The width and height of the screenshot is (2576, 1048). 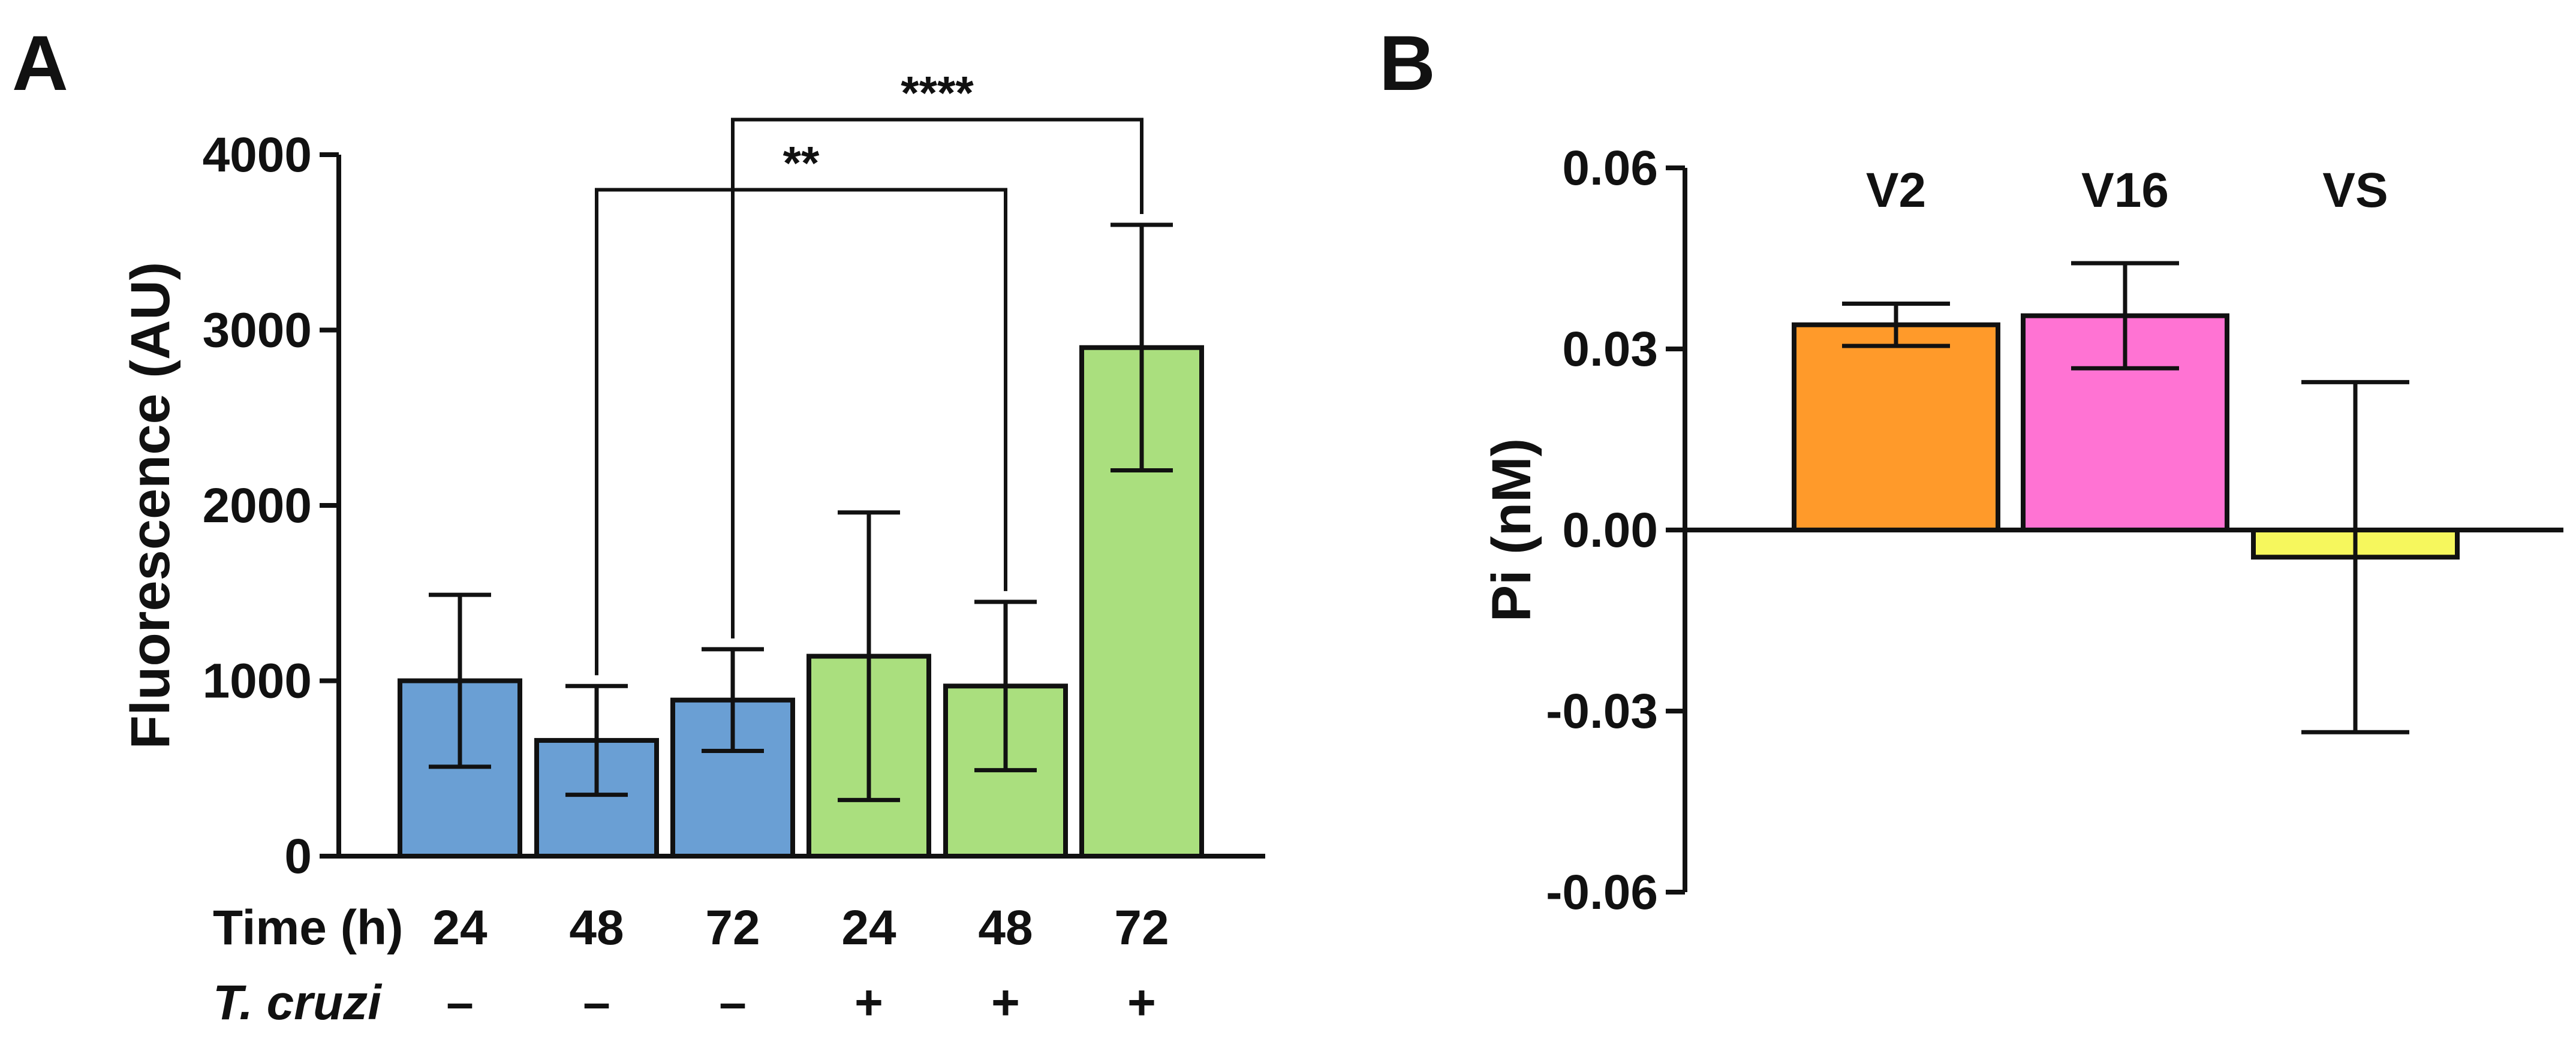 I want to click on panel-b-series-label: V2, so click(x=1896, y=190).